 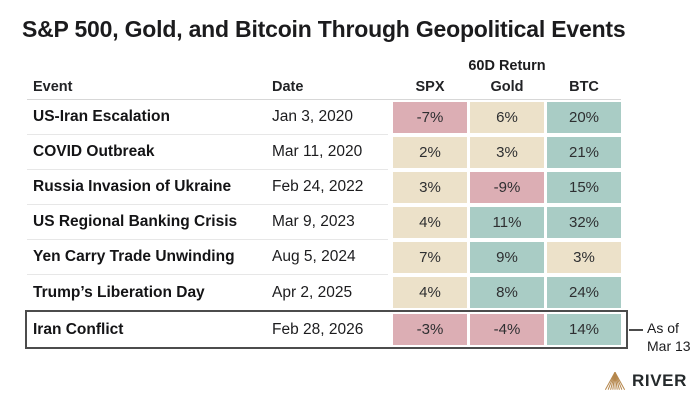 I want to click on event-date: Aug 5, 2024, so click(x=330, y=257).